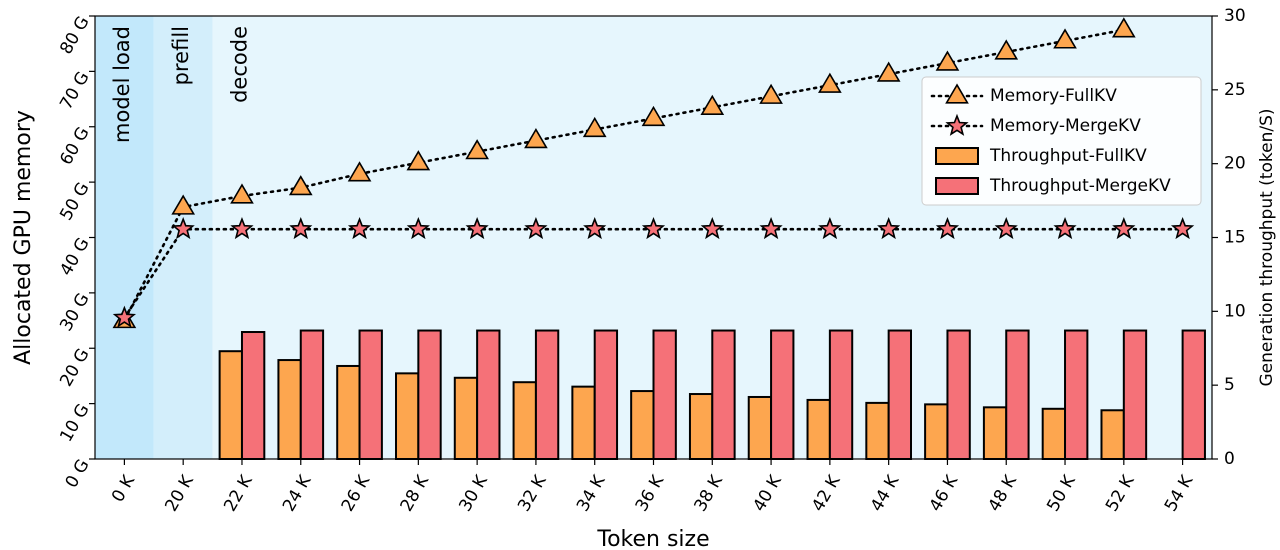 The width and height of the screenshot is (1280, 550). Describe the element at coordinates (1229, 385) in the screenshot. I see `y-right-tick-label-1: 5` at that location.